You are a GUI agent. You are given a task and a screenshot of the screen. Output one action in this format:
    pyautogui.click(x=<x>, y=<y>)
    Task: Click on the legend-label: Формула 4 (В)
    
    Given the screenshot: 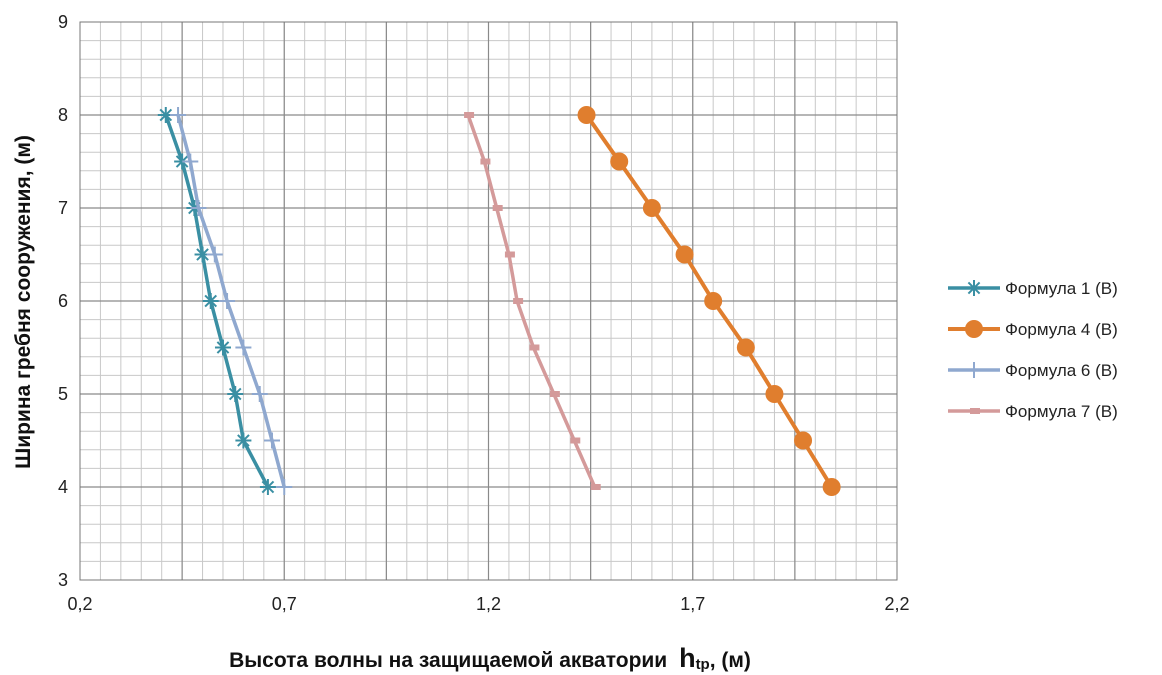 What is the action you would take?
    pyautogui.click(x=1061, y=329)
    